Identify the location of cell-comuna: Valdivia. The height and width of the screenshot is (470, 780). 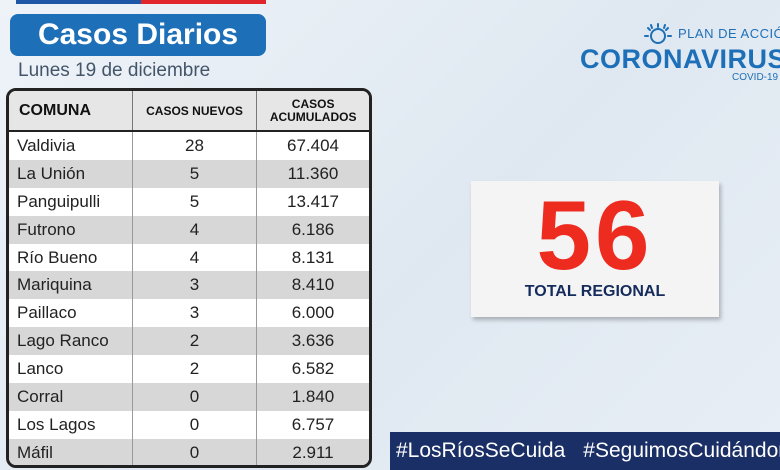
(71, 146).